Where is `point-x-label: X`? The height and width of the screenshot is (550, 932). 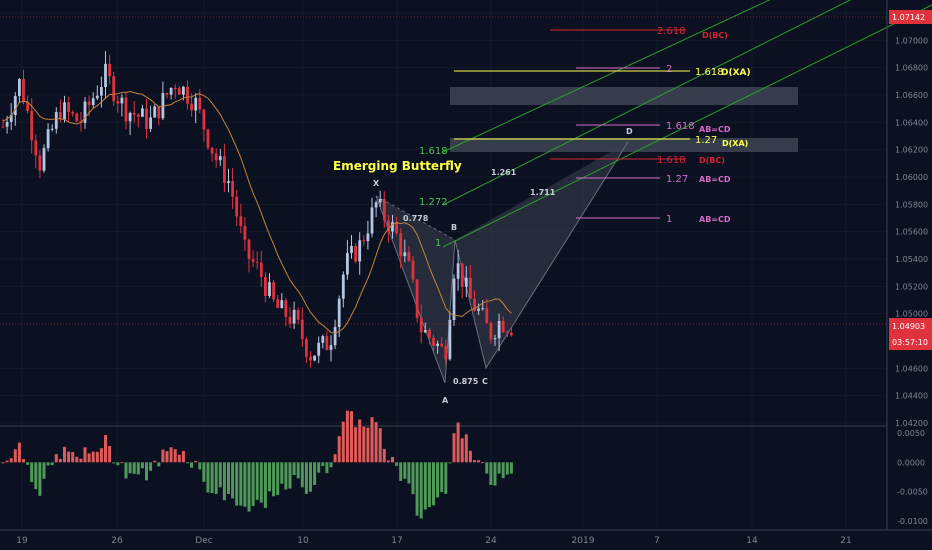 point-x-label: X is located at coordinates (376, 183).